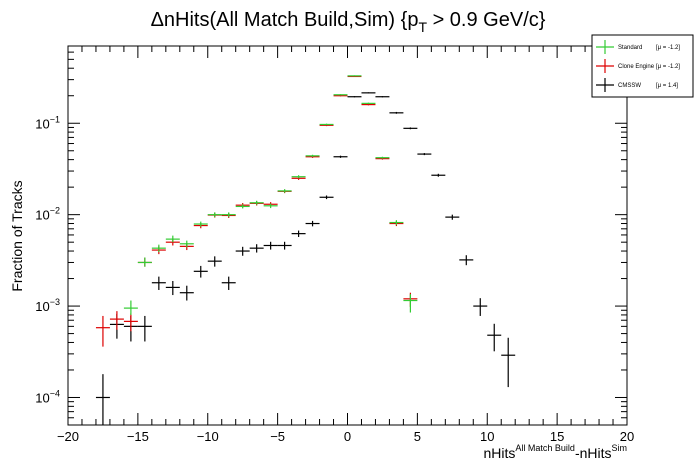 This screenshot has height=472, width=696. What do you see at coordinates (486, 20) in the screenshot?
I see `chart-title-tail: > 0.9 GeV/c}` at bounding box center [486, 20].